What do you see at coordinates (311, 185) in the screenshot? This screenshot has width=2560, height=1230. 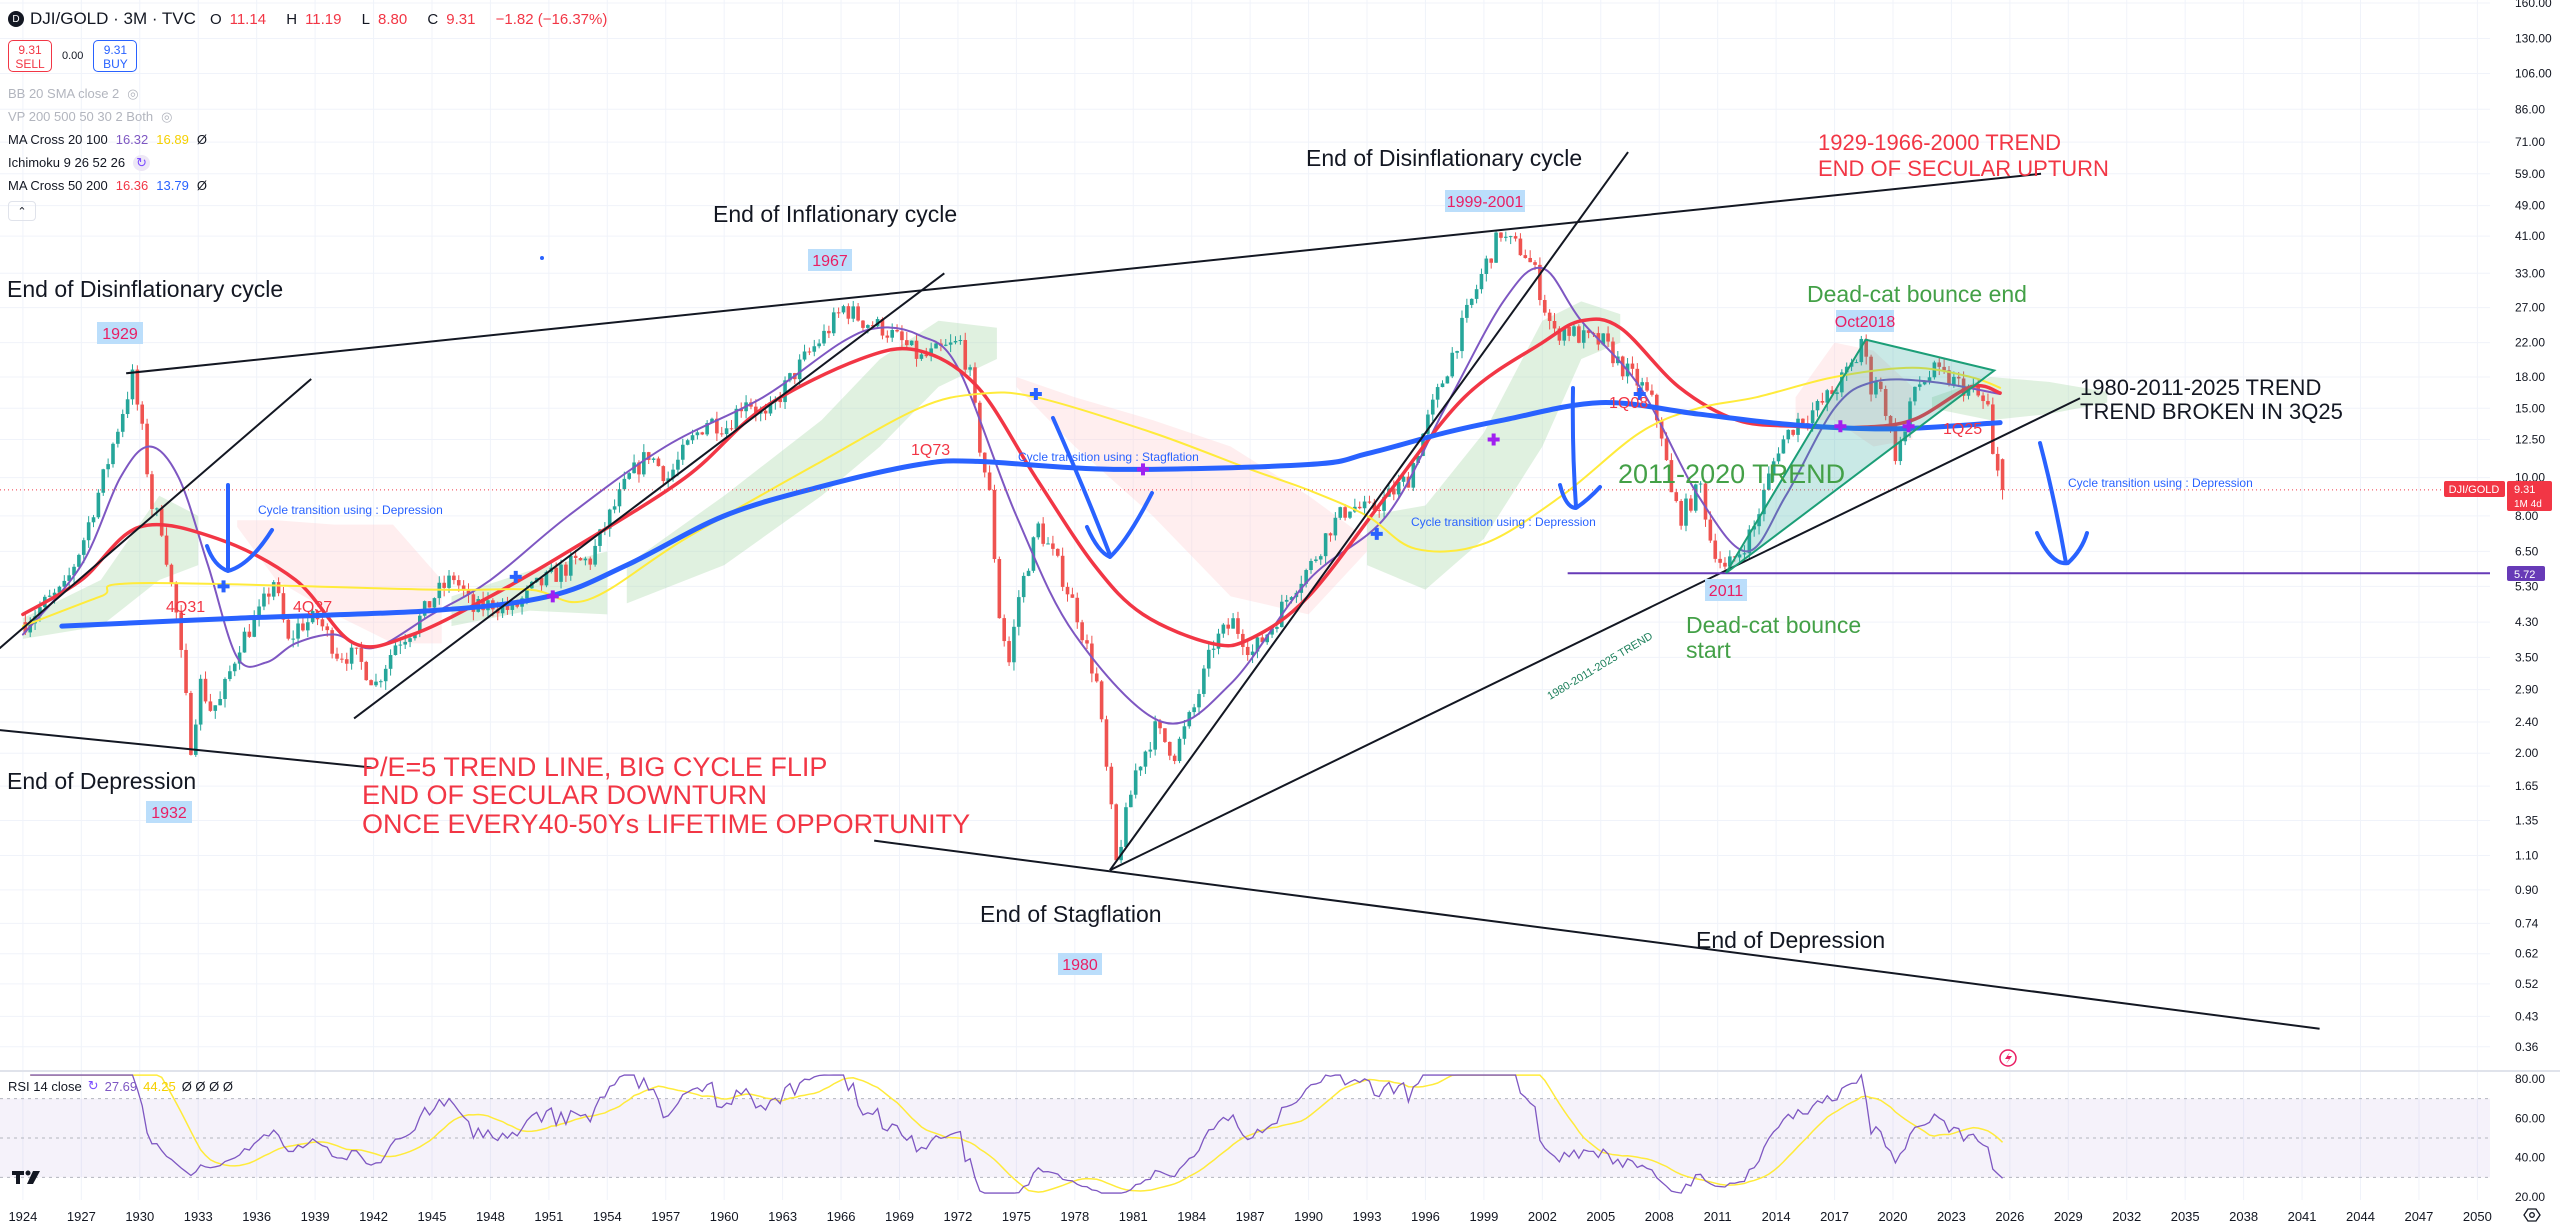 I see `indicator-ma-50-200: MA Cross 50 200 16.36 13.79 Ø` at bounding box center [311, 185].